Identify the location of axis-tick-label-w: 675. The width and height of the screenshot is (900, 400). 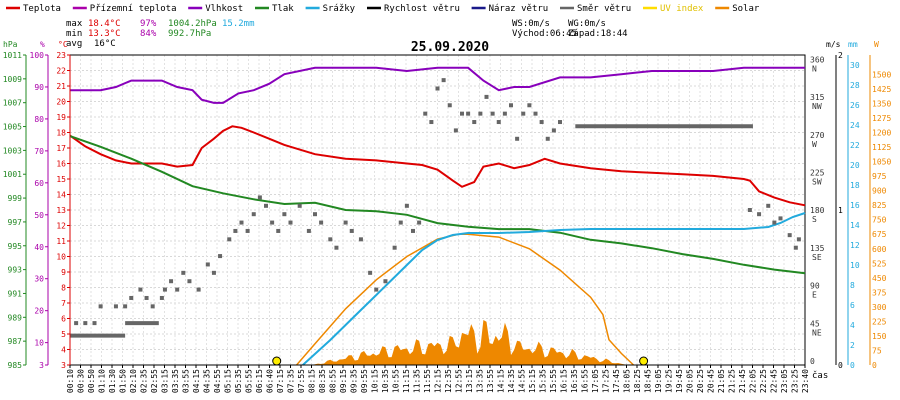
(879, 234).